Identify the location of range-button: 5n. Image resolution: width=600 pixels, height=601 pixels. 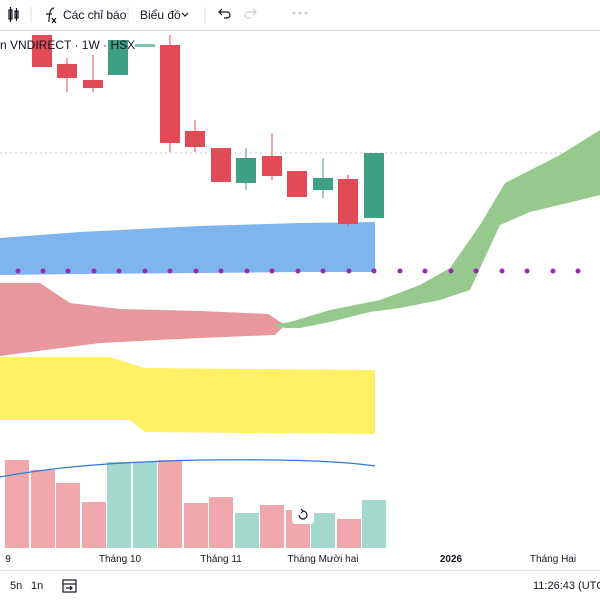
(16, 586).